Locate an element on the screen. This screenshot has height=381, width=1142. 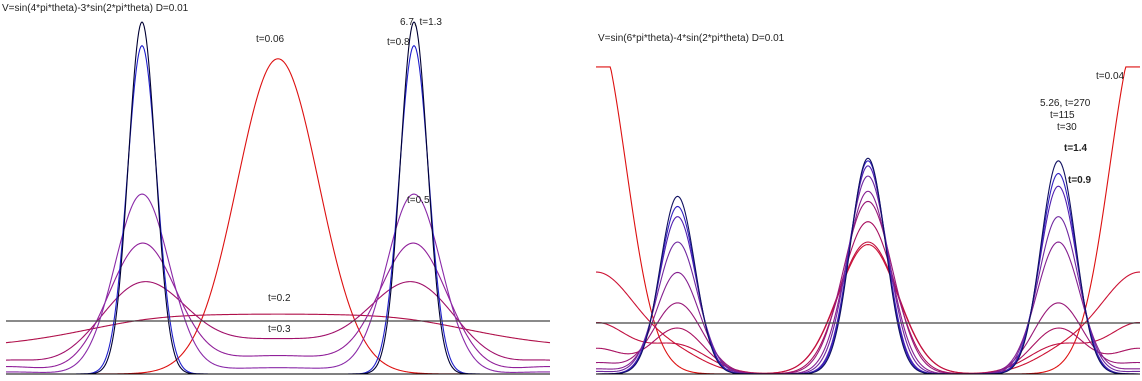
right-label-t004: t=0.04 is located at coordinates (1110, 76).